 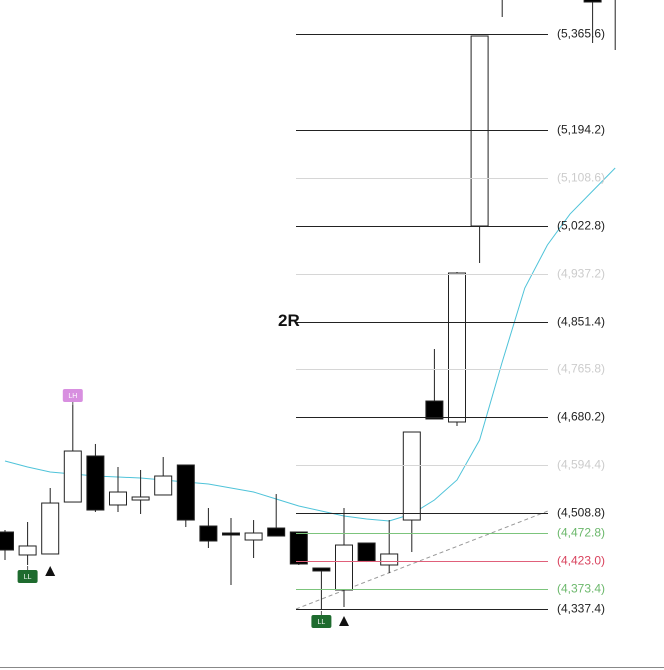 I want to click on level-label: (4,680.2), so click(x=581, y=417).